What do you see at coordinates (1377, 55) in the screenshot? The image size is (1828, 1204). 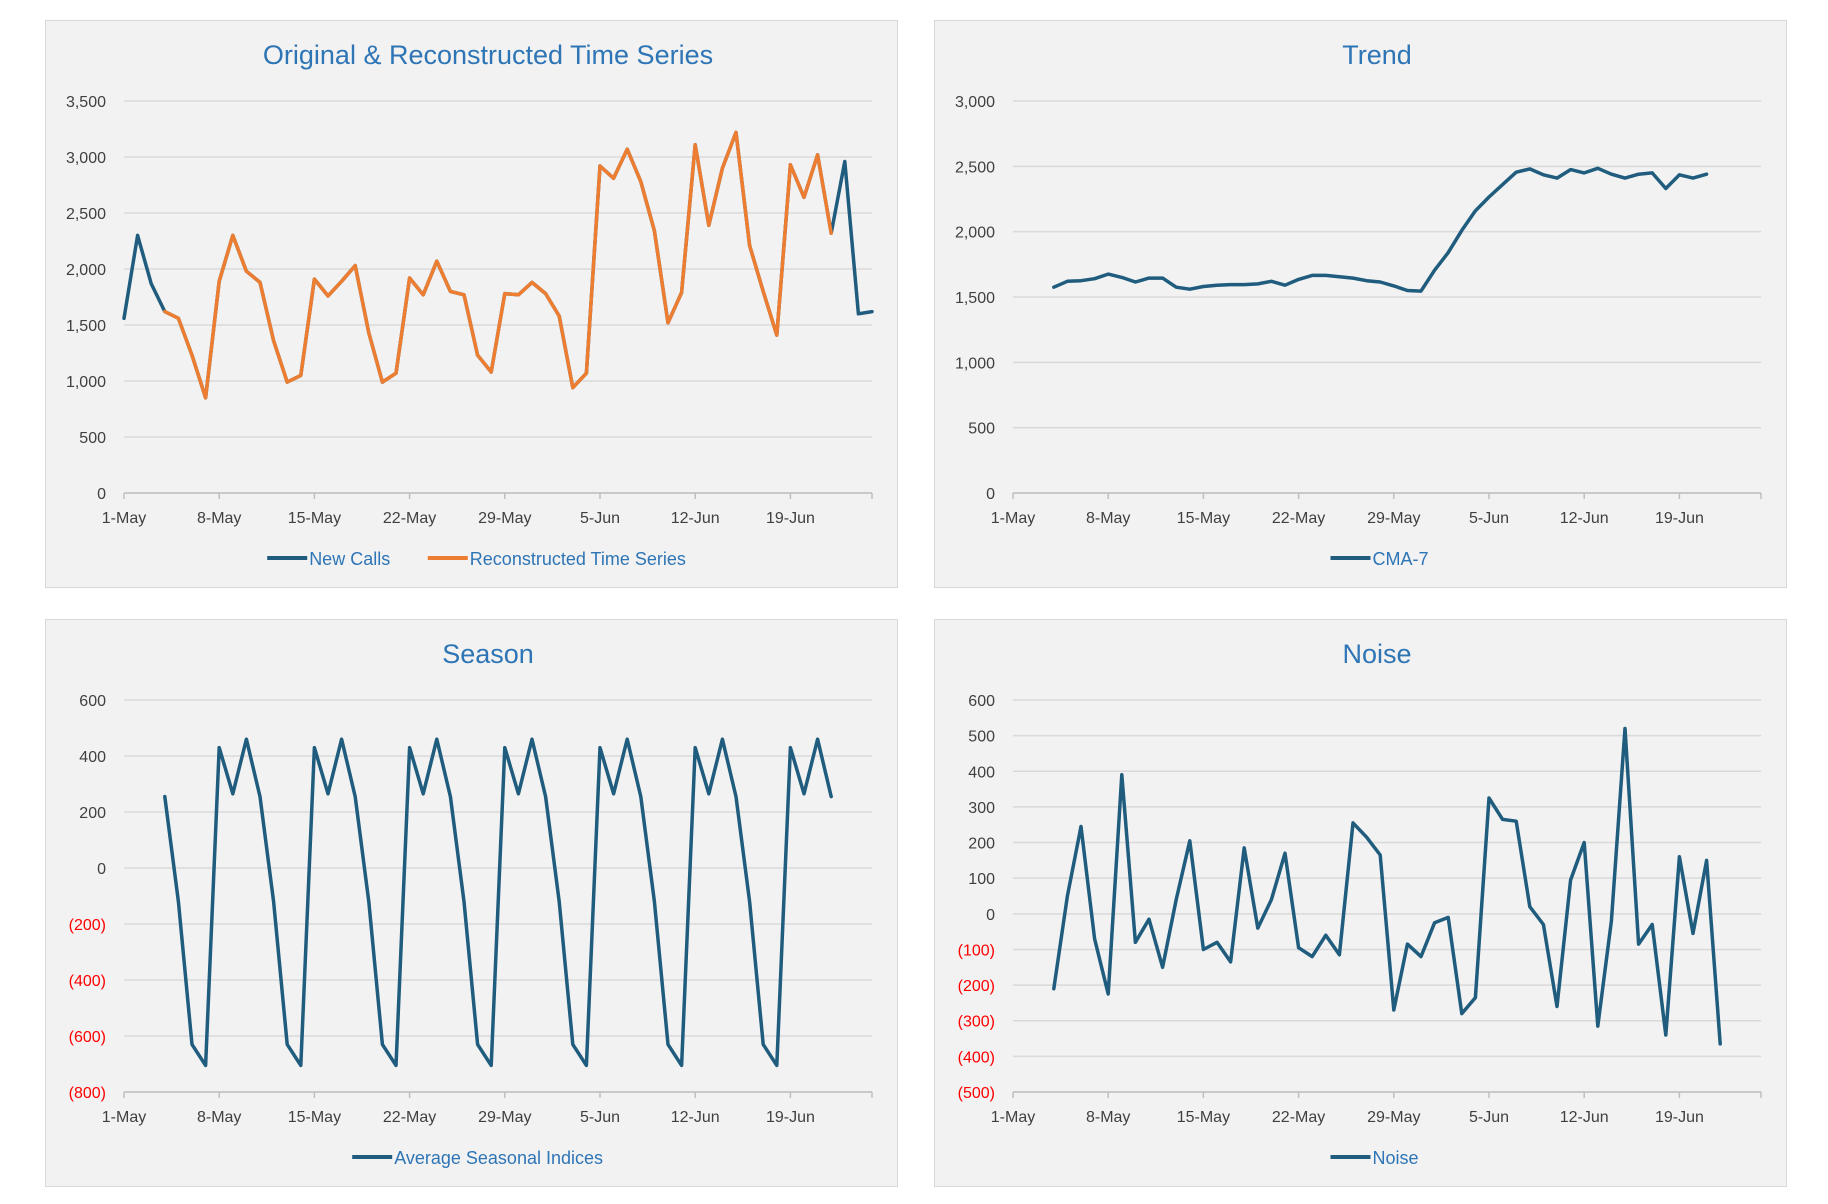 I see `chart1-title: Trend` at bounding box center [1377, 55].